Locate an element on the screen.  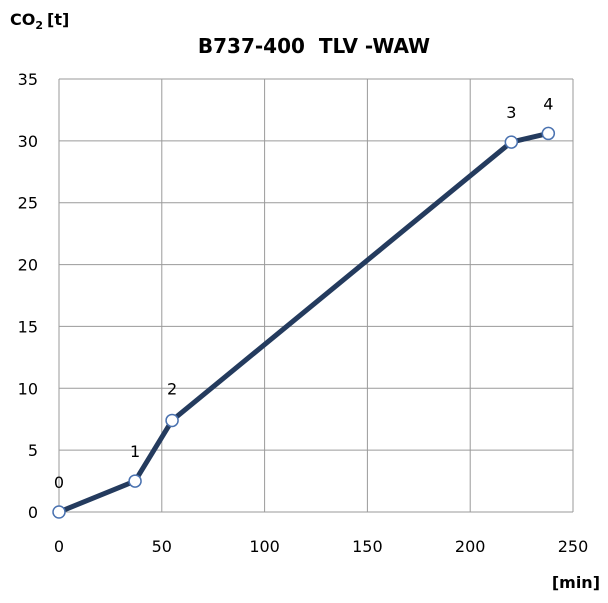
y-tick-label: 30 is located at coordinates (28, 141).